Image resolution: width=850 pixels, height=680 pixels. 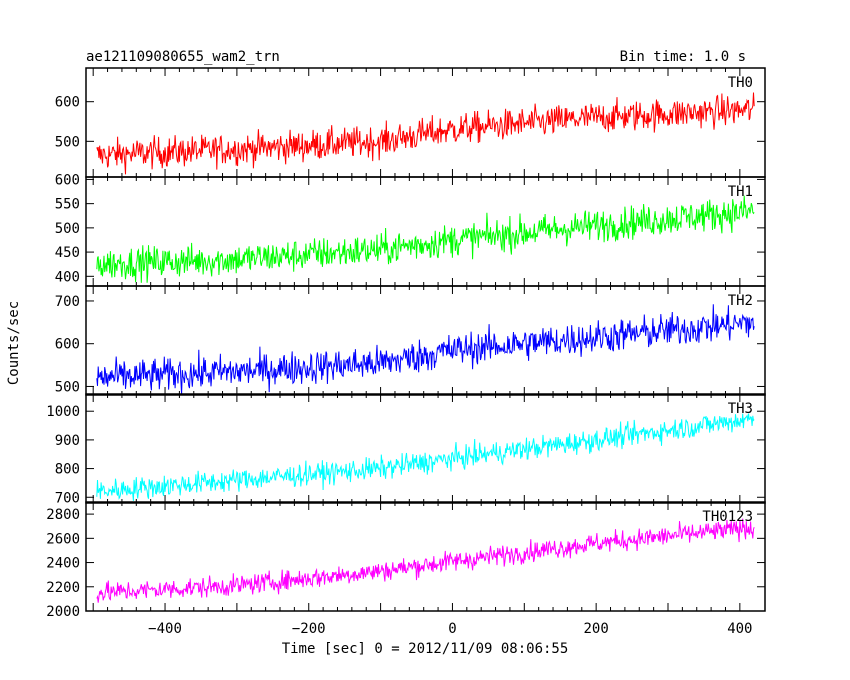 What do you see at coordinates (67, 277) in the screenshot?
I see `y-tick-label: 400` at bounding box center [67, 277].